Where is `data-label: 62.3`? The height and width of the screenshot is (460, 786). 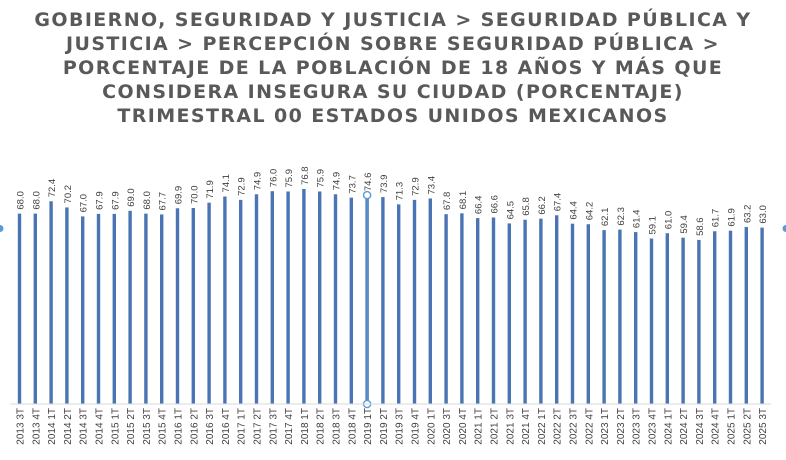
data-label: 62.3 is located at coordinates (621, 216).